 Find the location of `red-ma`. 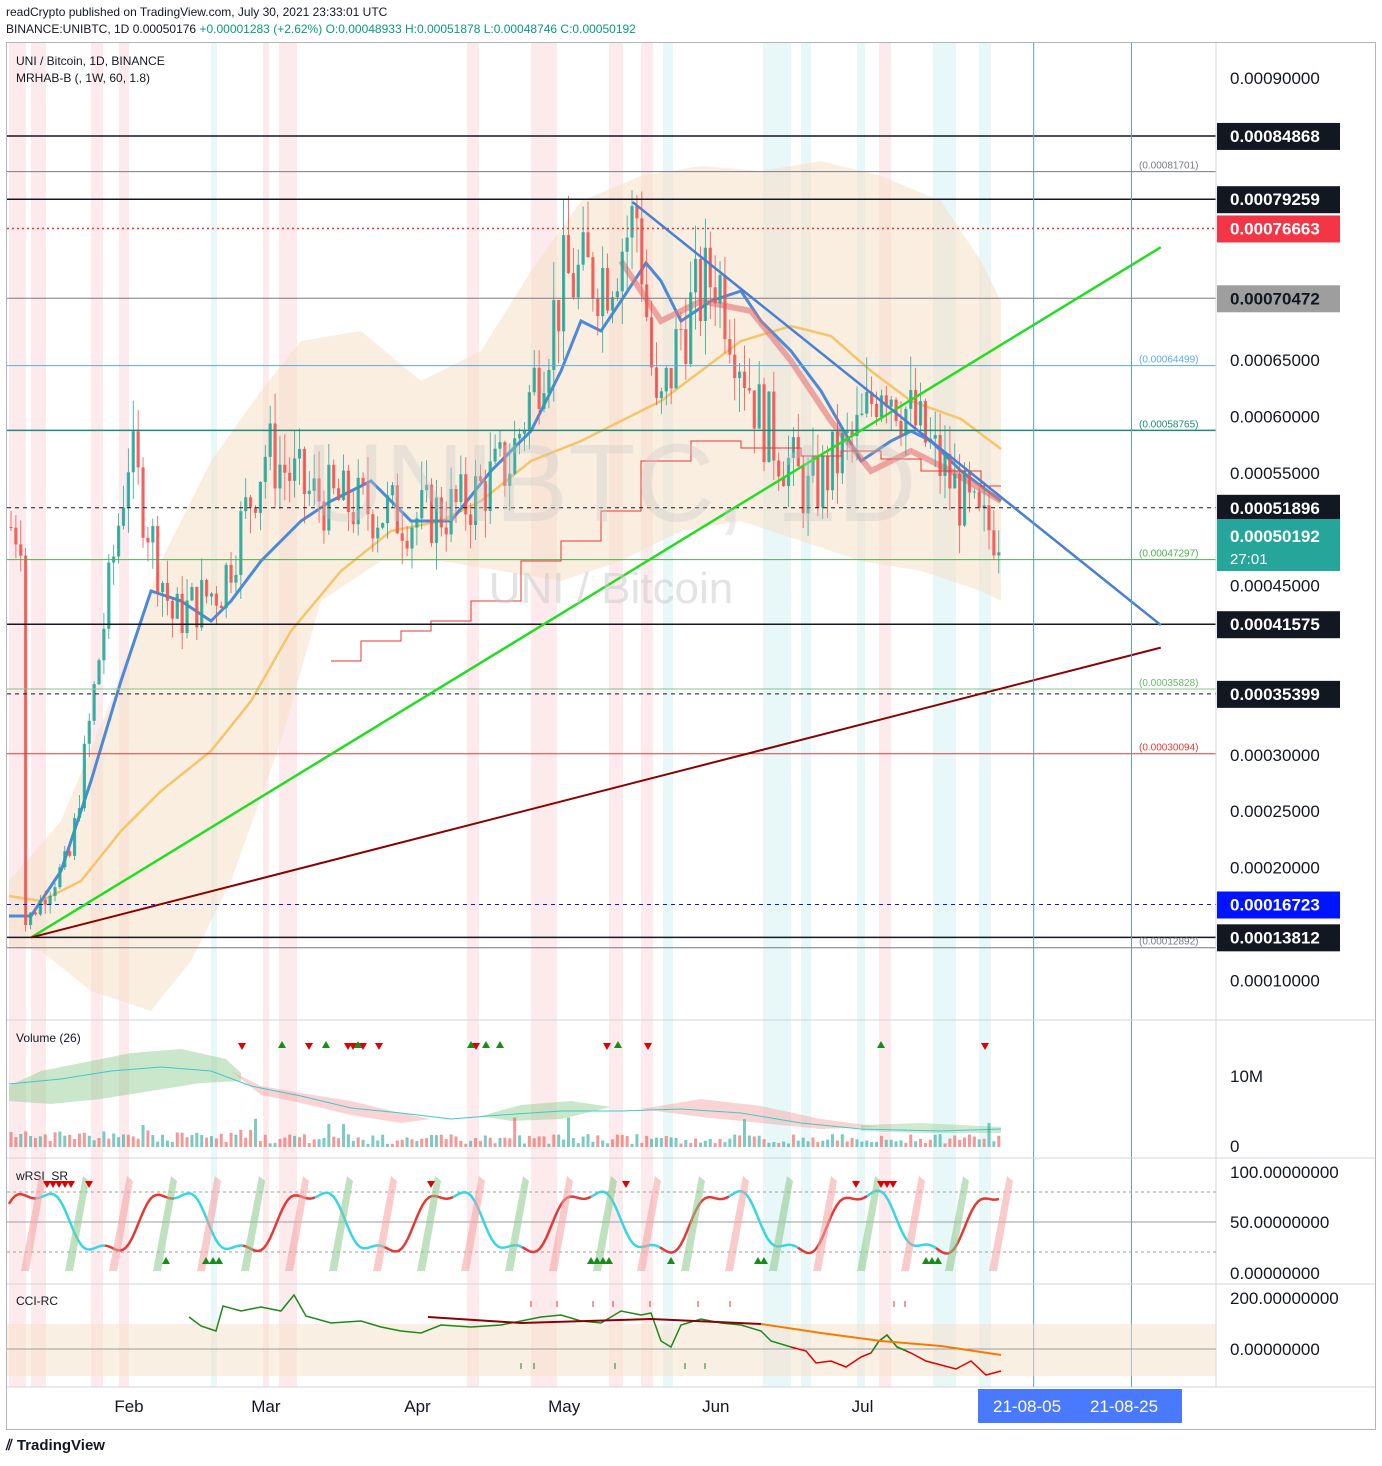

red-ma is located at coordinates (810, 381).